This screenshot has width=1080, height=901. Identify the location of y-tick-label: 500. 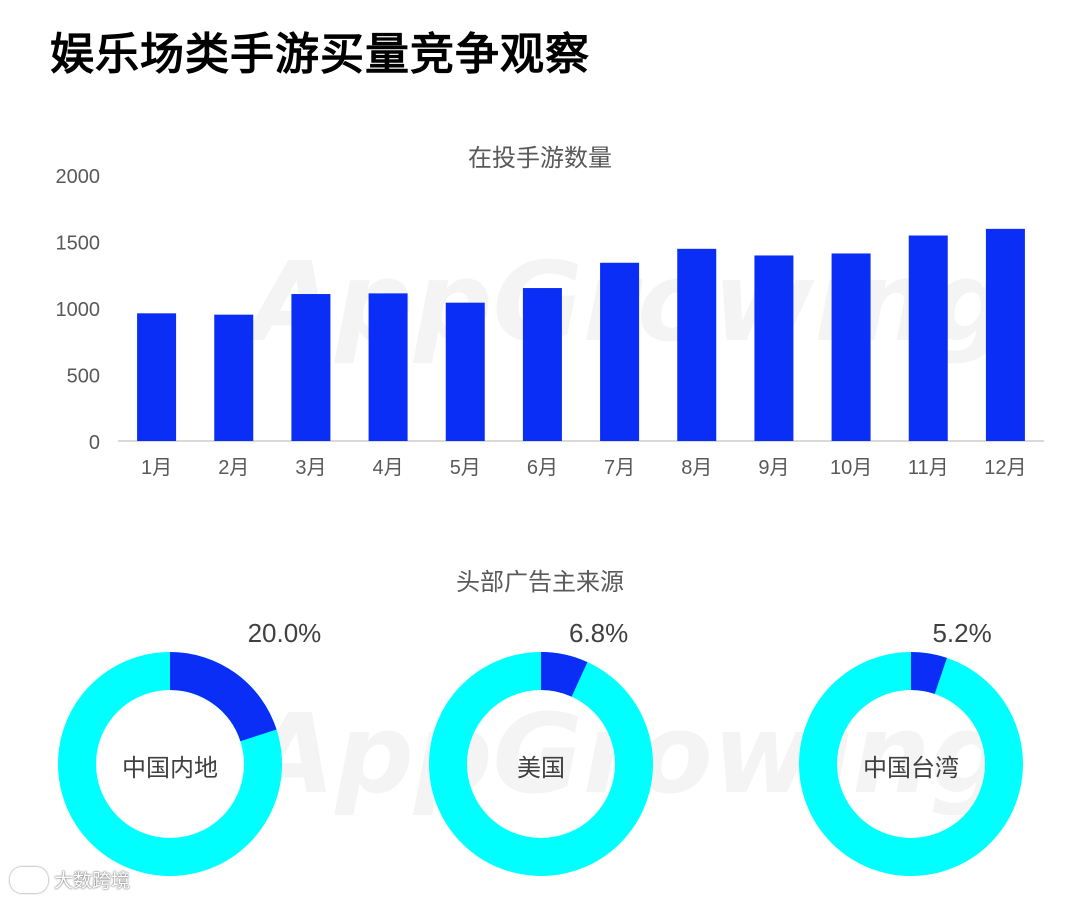
(83, 377).